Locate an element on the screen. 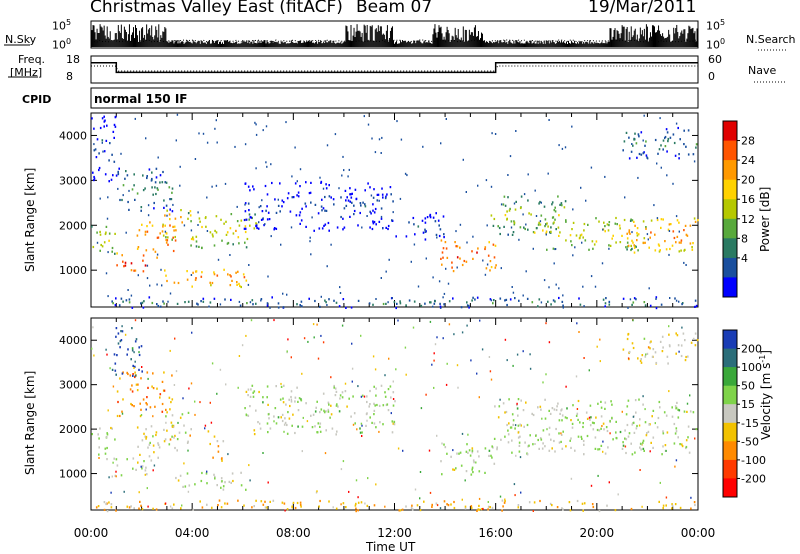 The height and width of the screenshot is (554, 800). nsearch-label: N.Search is located at coordinates (771, 39).